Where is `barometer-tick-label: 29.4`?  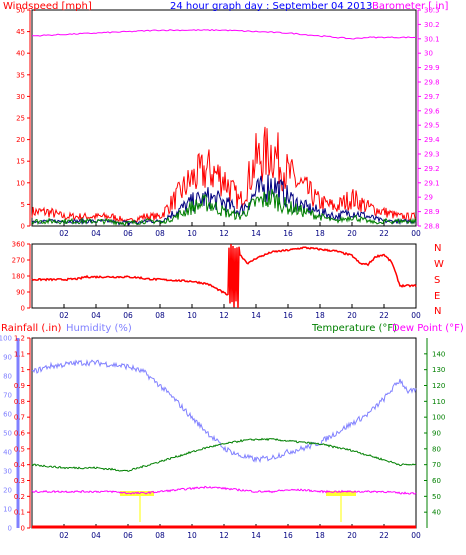
barometer-tick-label: 29.4 is located at coordinates (432, 140).